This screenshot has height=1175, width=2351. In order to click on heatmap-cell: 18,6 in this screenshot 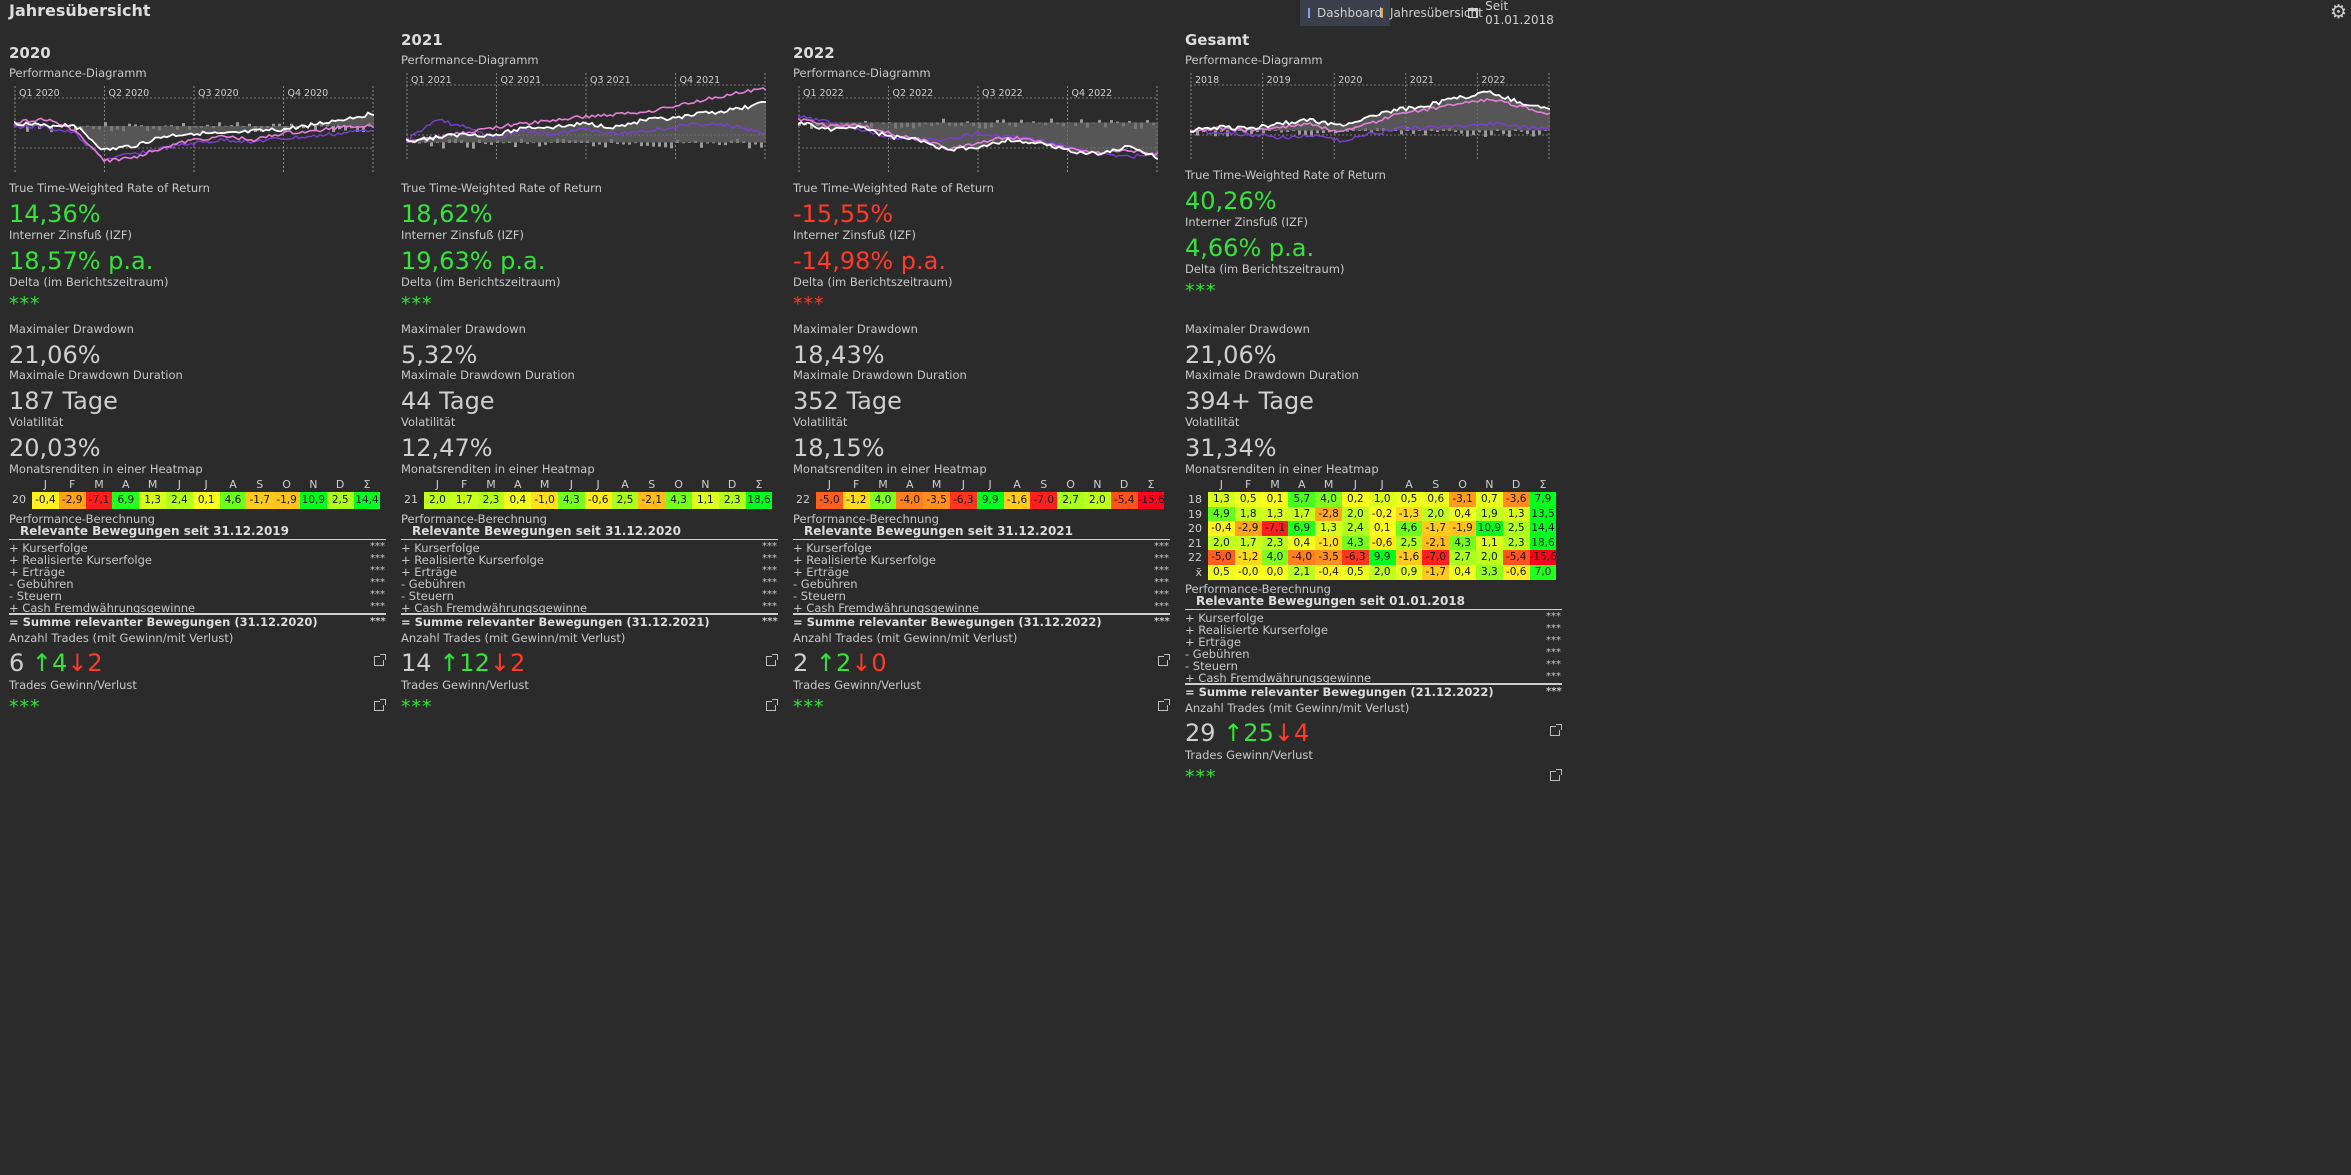, I will do `click(759, 500)`.